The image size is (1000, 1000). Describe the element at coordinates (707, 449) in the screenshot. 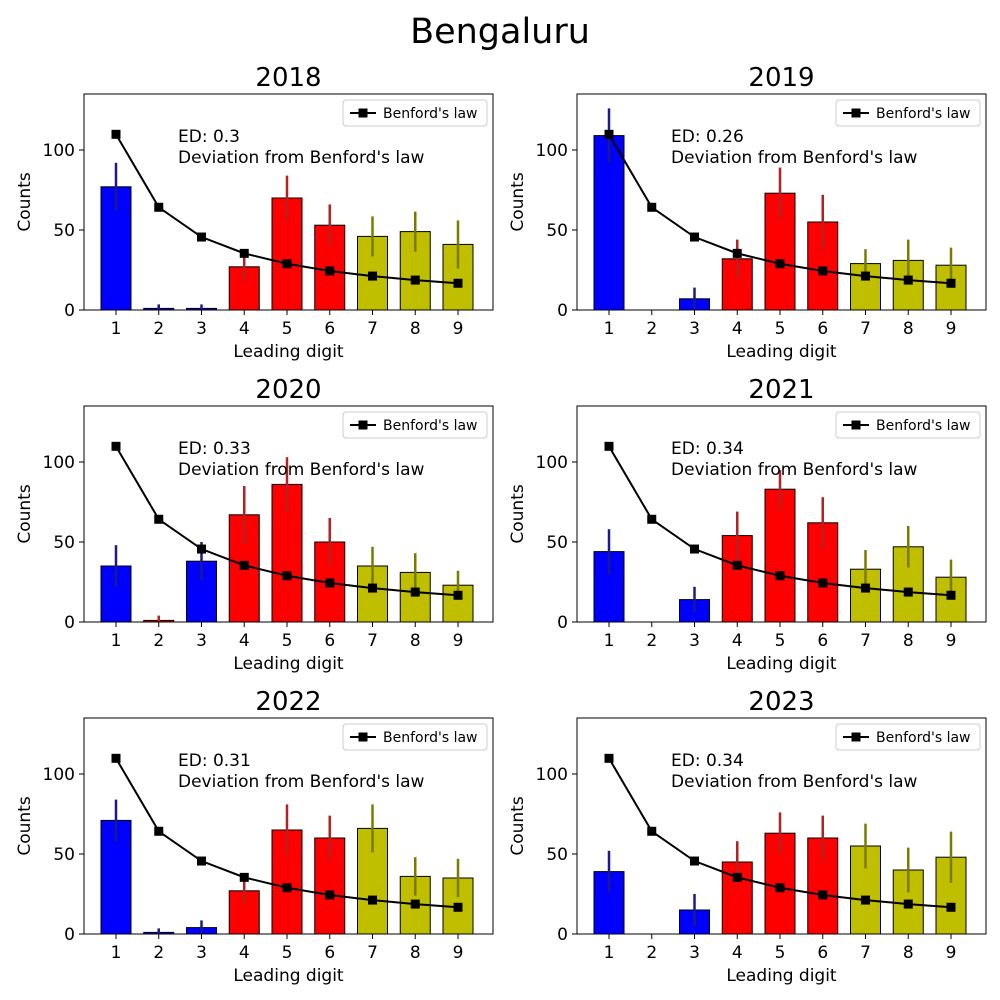

I see `ed-annotation: ED: 0.34` at that location.